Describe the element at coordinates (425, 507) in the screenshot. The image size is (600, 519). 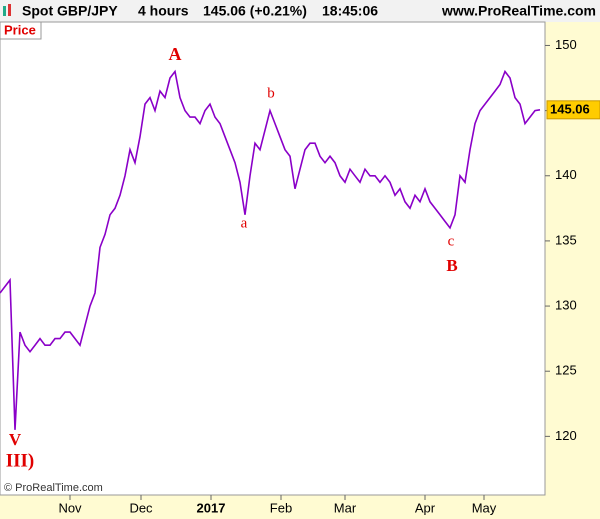
I see `x-tick-label: Apr` at that location.